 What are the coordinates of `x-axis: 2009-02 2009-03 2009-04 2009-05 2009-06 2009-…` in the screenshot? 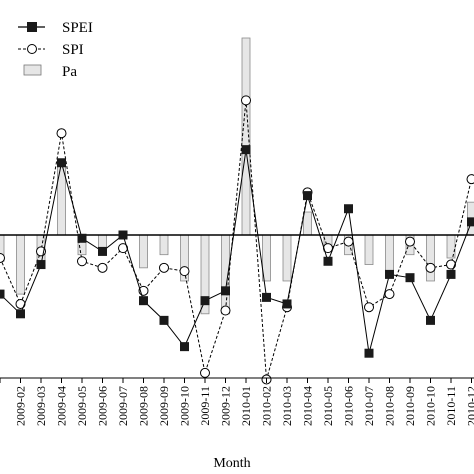 It's located at (237, 401).